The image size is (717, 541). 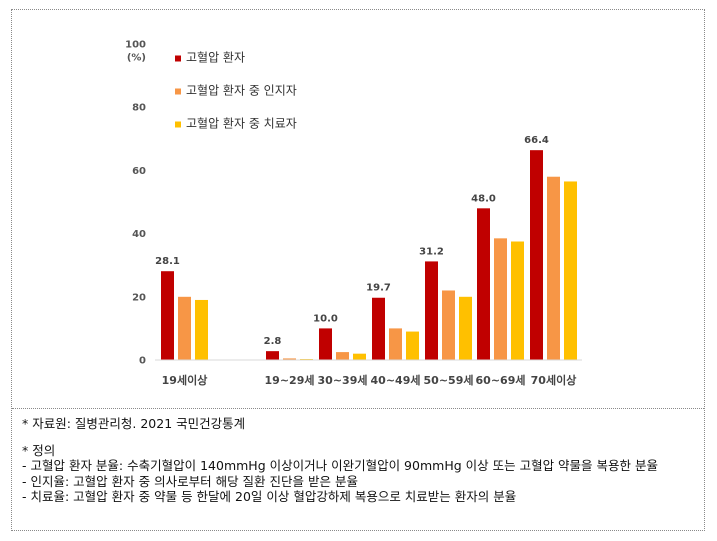 I want to click on data-label: 66.4, so click(x=536, y=140).